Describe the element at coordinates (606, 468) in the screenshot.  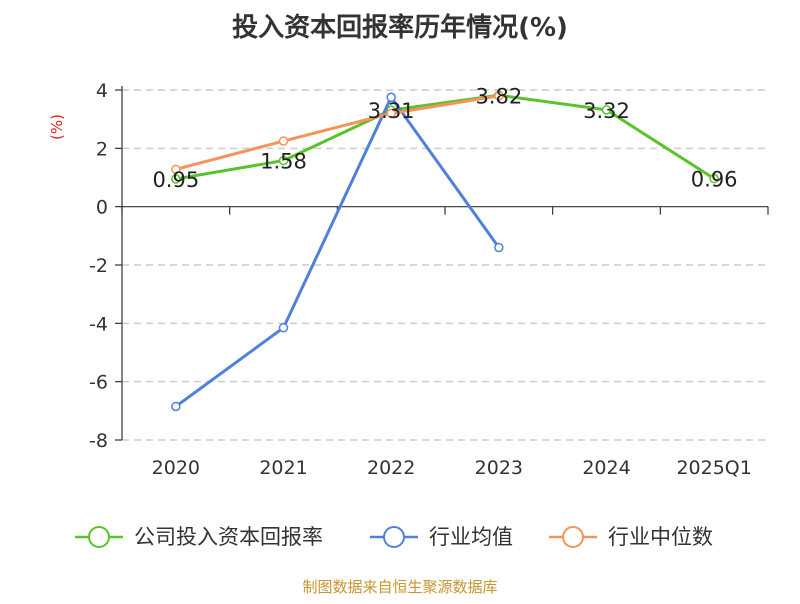
I see `x-tick-label: 2024` at that location.